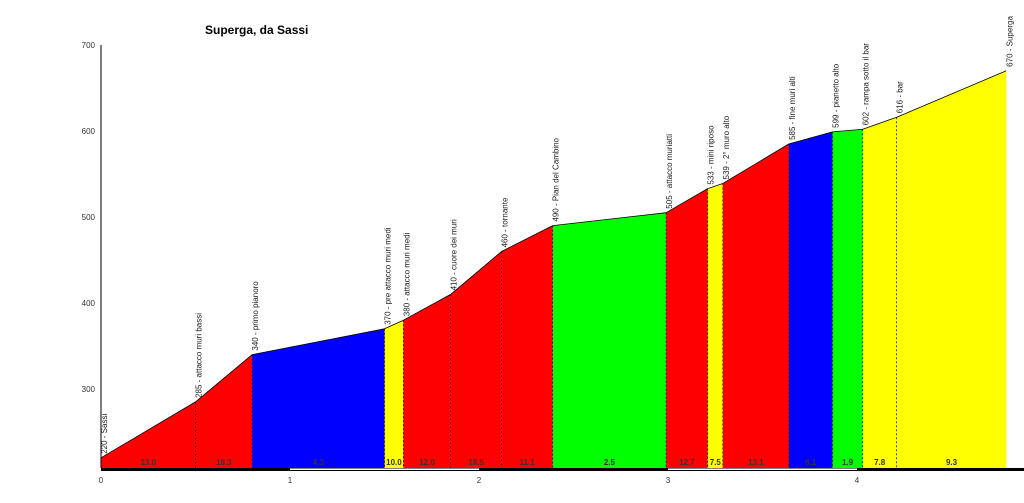 This screenshot has width=1024, height=503. What do you see at coordinates (848, 462) in the screenshot?
I see `segment-gradient-label: 1.9` at bounding box center [848, 462].